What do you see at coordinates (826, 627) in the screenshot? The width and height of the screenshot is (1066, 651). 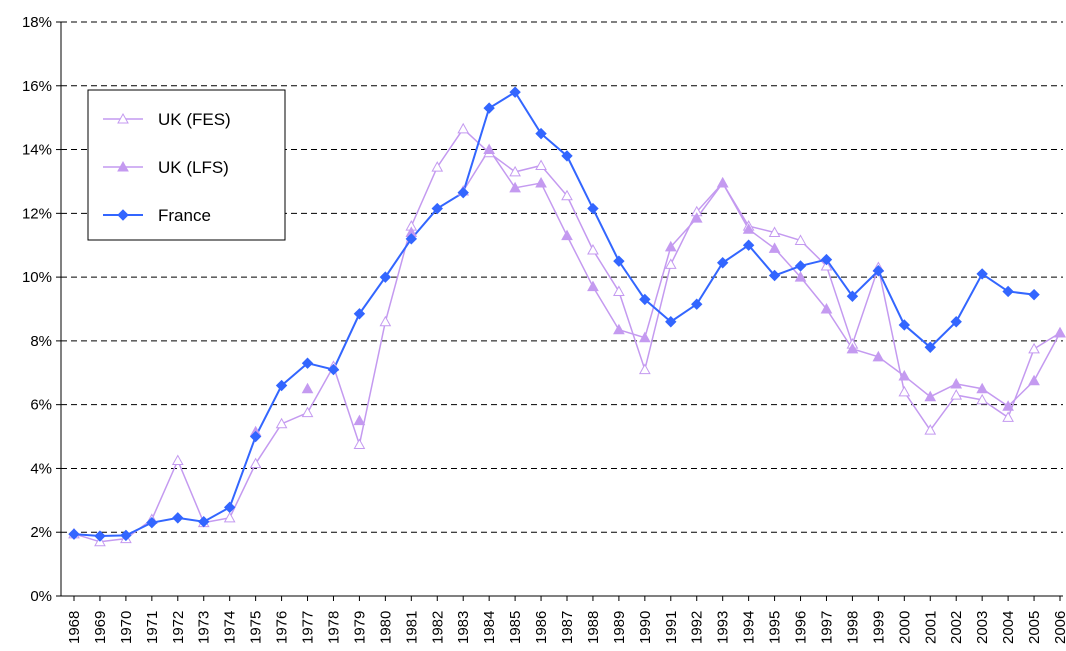 I see `x-tick-label: 1997` at bounding box center [826, 627].